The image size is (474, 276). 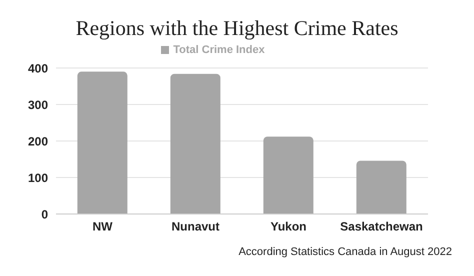 What do you see at coordinates (38, 68) in the screenshot?
I see `y-tick-label: 400` at bounding box center [38, 68].